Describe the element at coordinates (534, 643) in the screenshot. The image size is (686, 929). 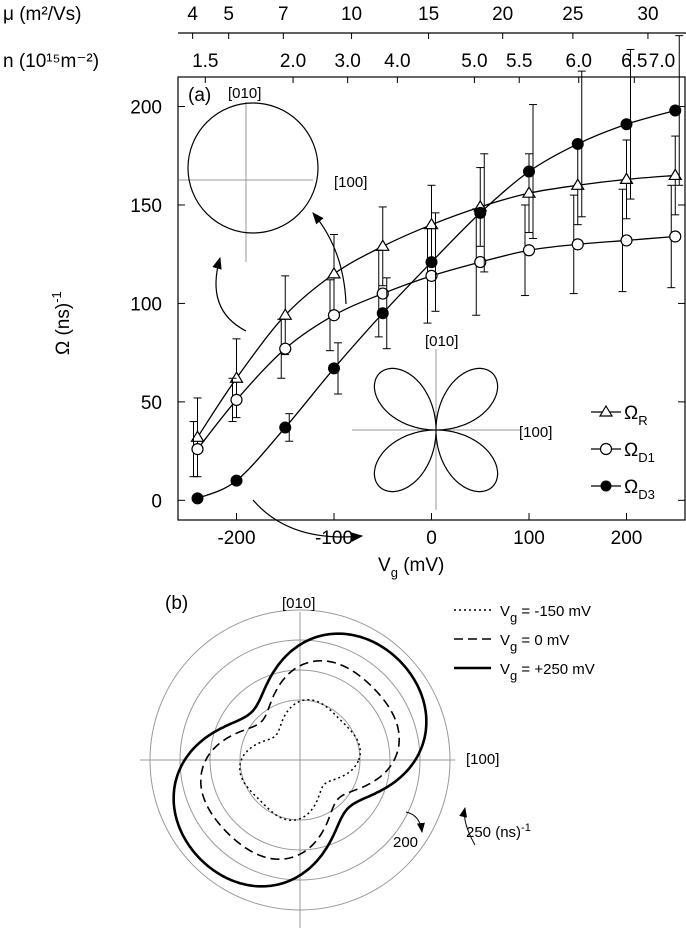
I see `legend-b-label: Vg = 0 mV` at that location.